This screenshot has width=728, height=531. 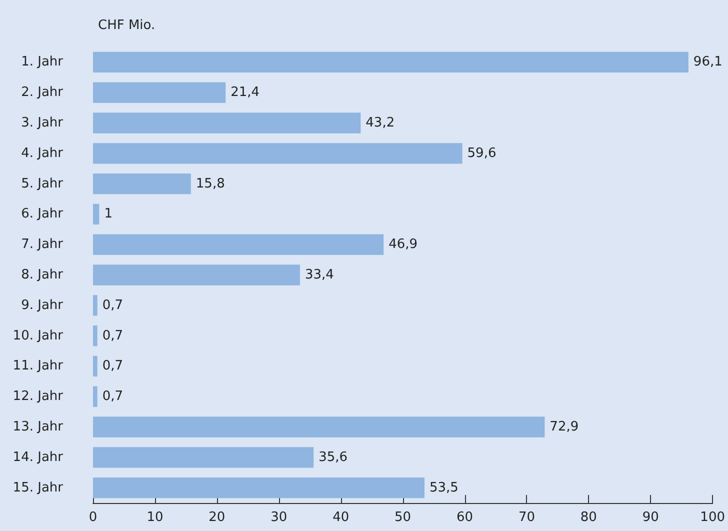 What do you see at coordinates (564, 427) in the screenshot?
I see `data-label: 72,9` at bounding box center [564, 427].